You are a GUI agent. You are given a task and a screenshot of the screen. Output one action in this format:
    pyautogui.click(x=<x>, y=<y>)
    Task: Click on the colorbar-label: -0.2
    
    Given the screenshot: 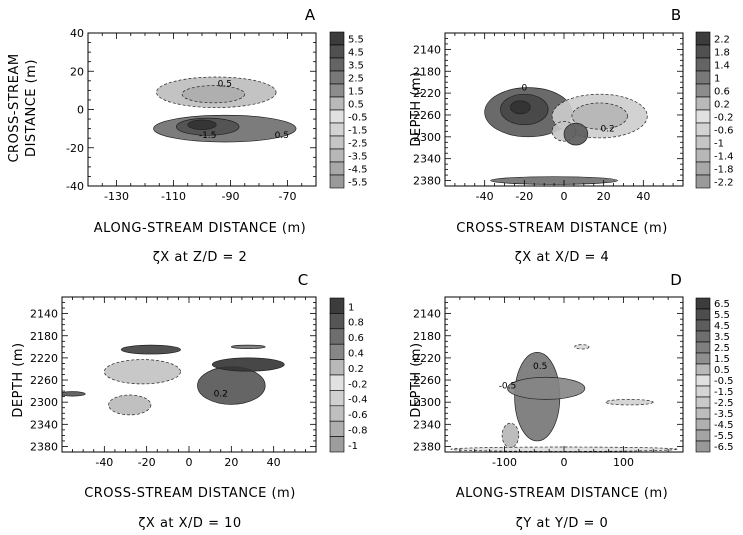 What is the action you would take?
    pyautogui.click(x=358, y=384)
    